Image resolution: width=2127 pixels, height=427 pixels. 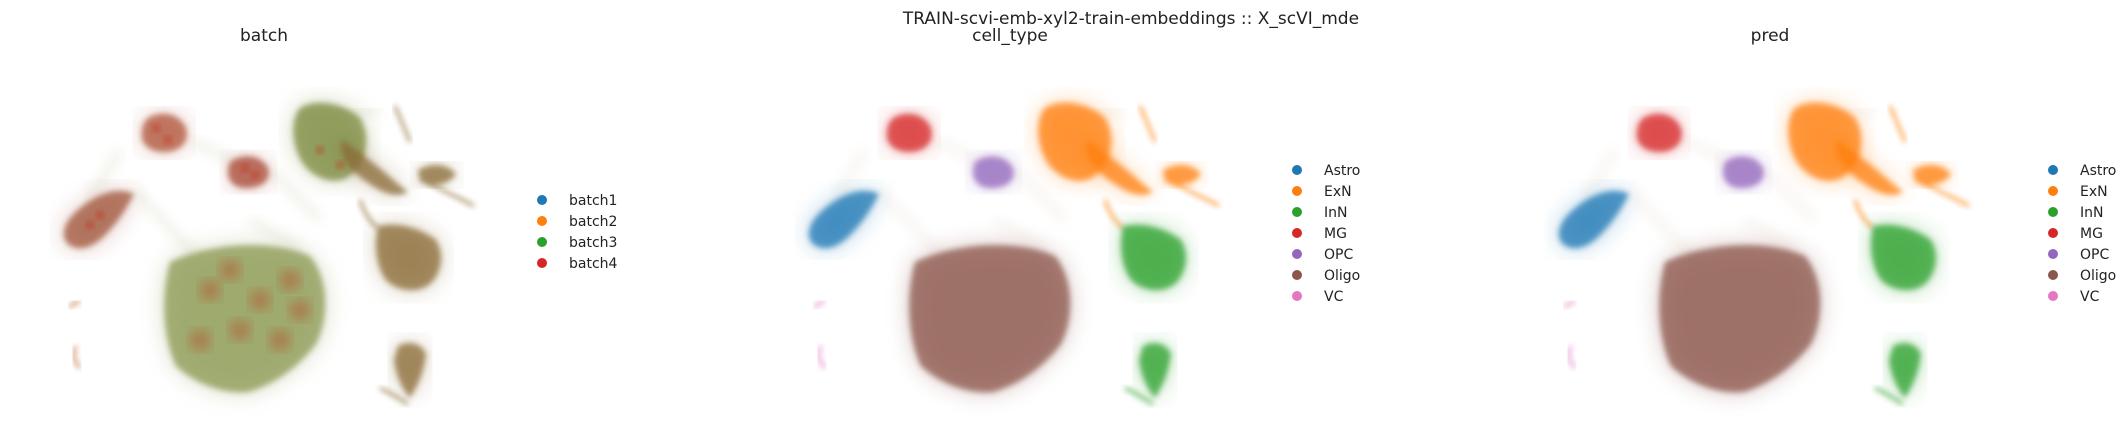 I want to click on legend-item: batch1, so click(x=577, y=201).